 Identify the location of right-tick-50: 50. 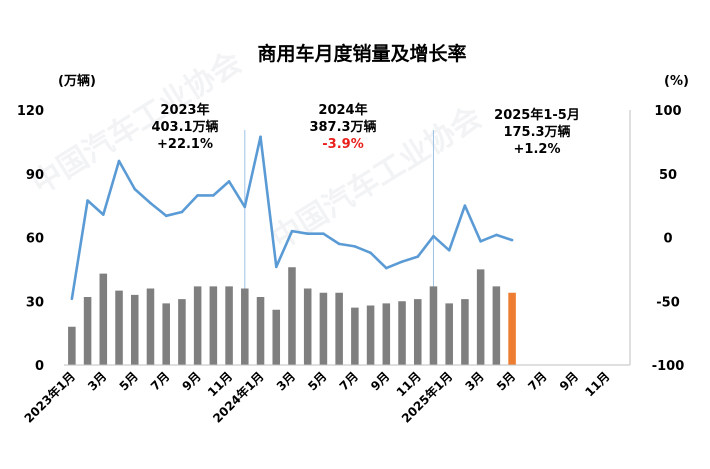
(668, 175).